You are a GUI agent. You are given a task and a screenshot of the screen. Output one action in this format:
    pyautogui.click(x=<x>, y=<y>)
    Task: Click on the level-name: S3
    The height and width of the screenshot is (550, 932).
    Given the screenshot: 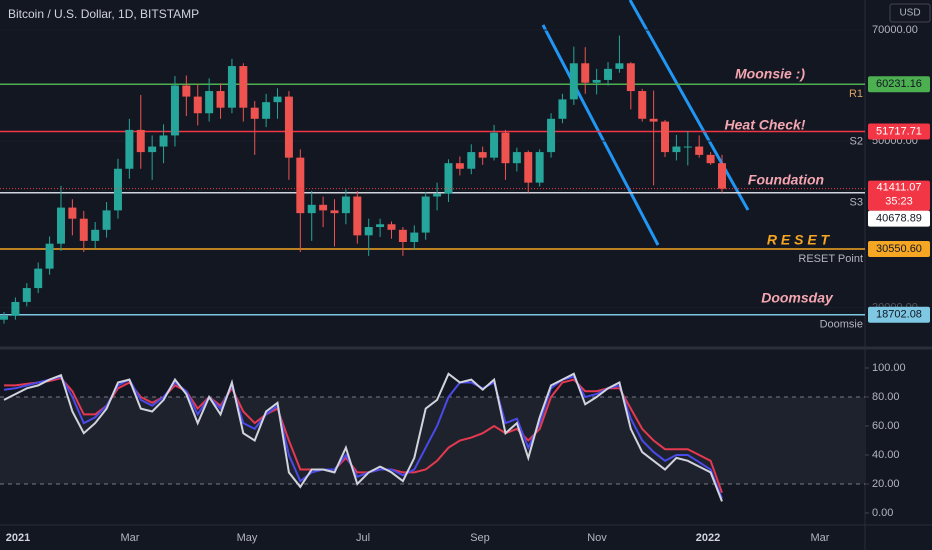 What is the action you would take?
    pyautogui.click(x=856, y=203)
    